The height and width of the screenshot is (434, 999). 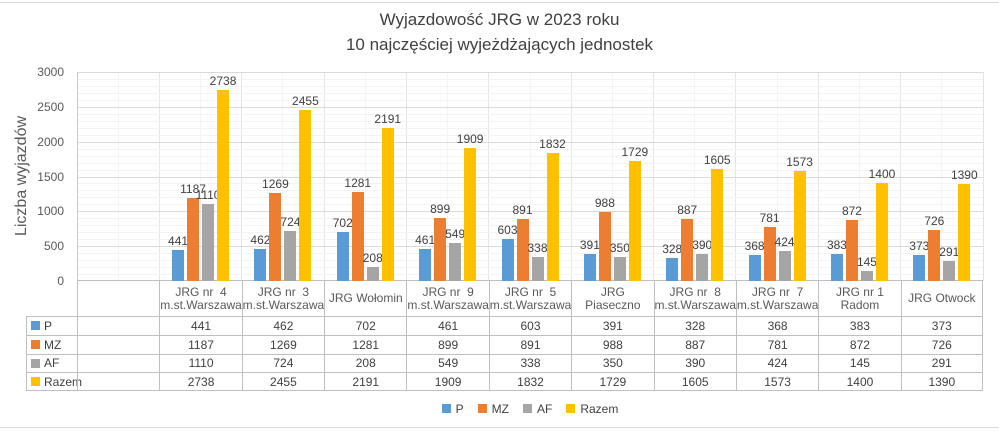 What do you see at coordinates (48, 325) in the screenshot?
I see `series-name: P` at bounding box center [48, 325].